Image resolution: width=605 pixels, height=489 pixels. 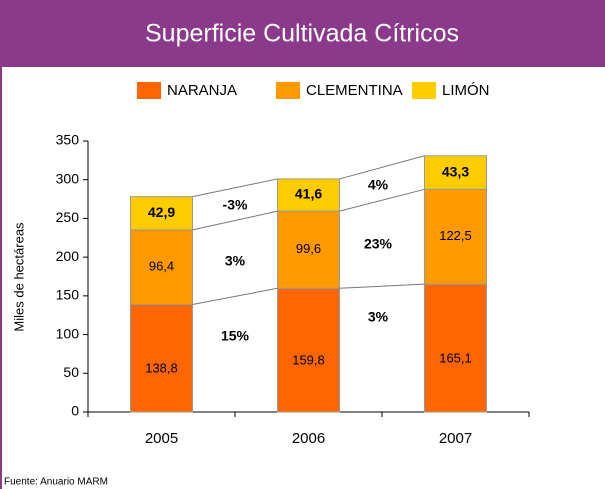 I want to click on y-tick-label: 200, so click(x=68, y=256).